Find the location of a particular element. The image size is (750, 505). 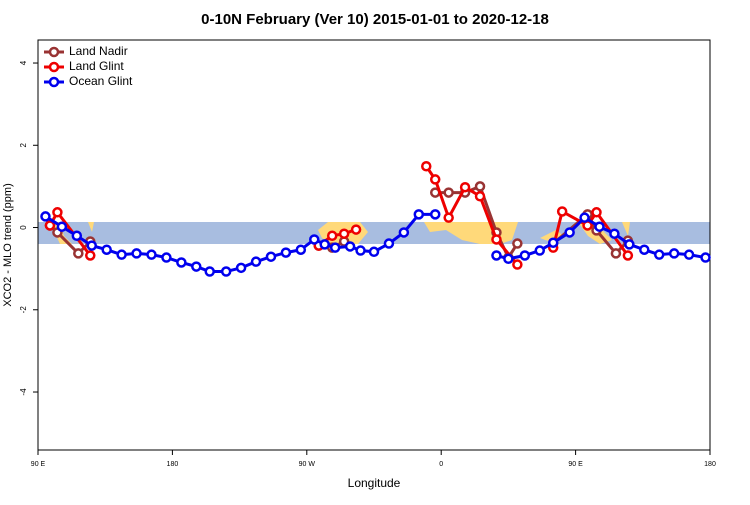

y-tick-label: -2 is located at coordinates (23, 310).